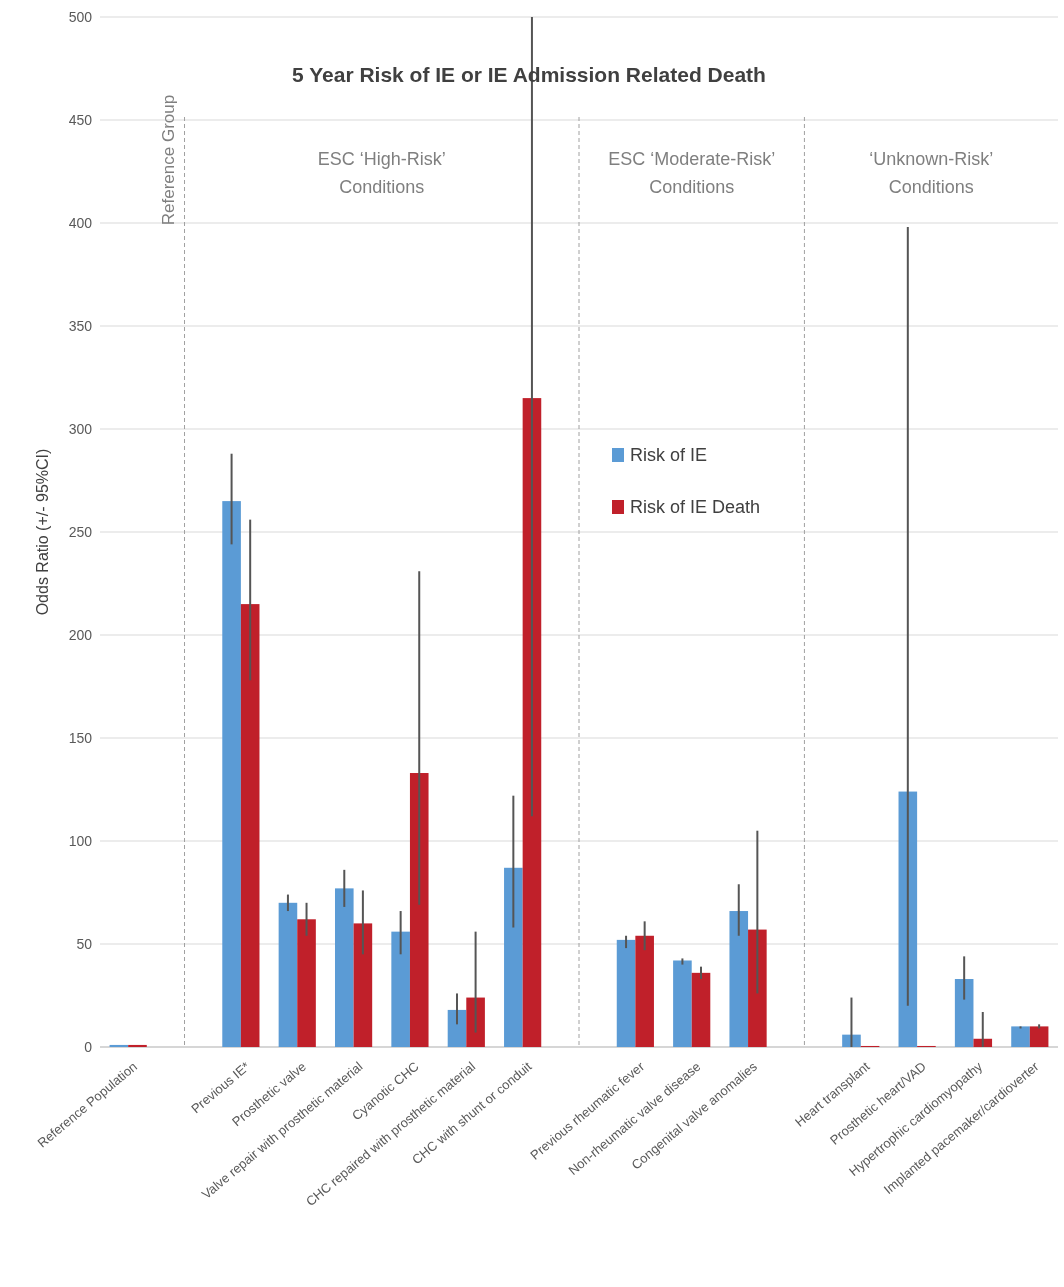 Image resolution: width=1064 pixels, height=1287 pixels. I want to click on y-tick-label: 450, so click(80, 119).